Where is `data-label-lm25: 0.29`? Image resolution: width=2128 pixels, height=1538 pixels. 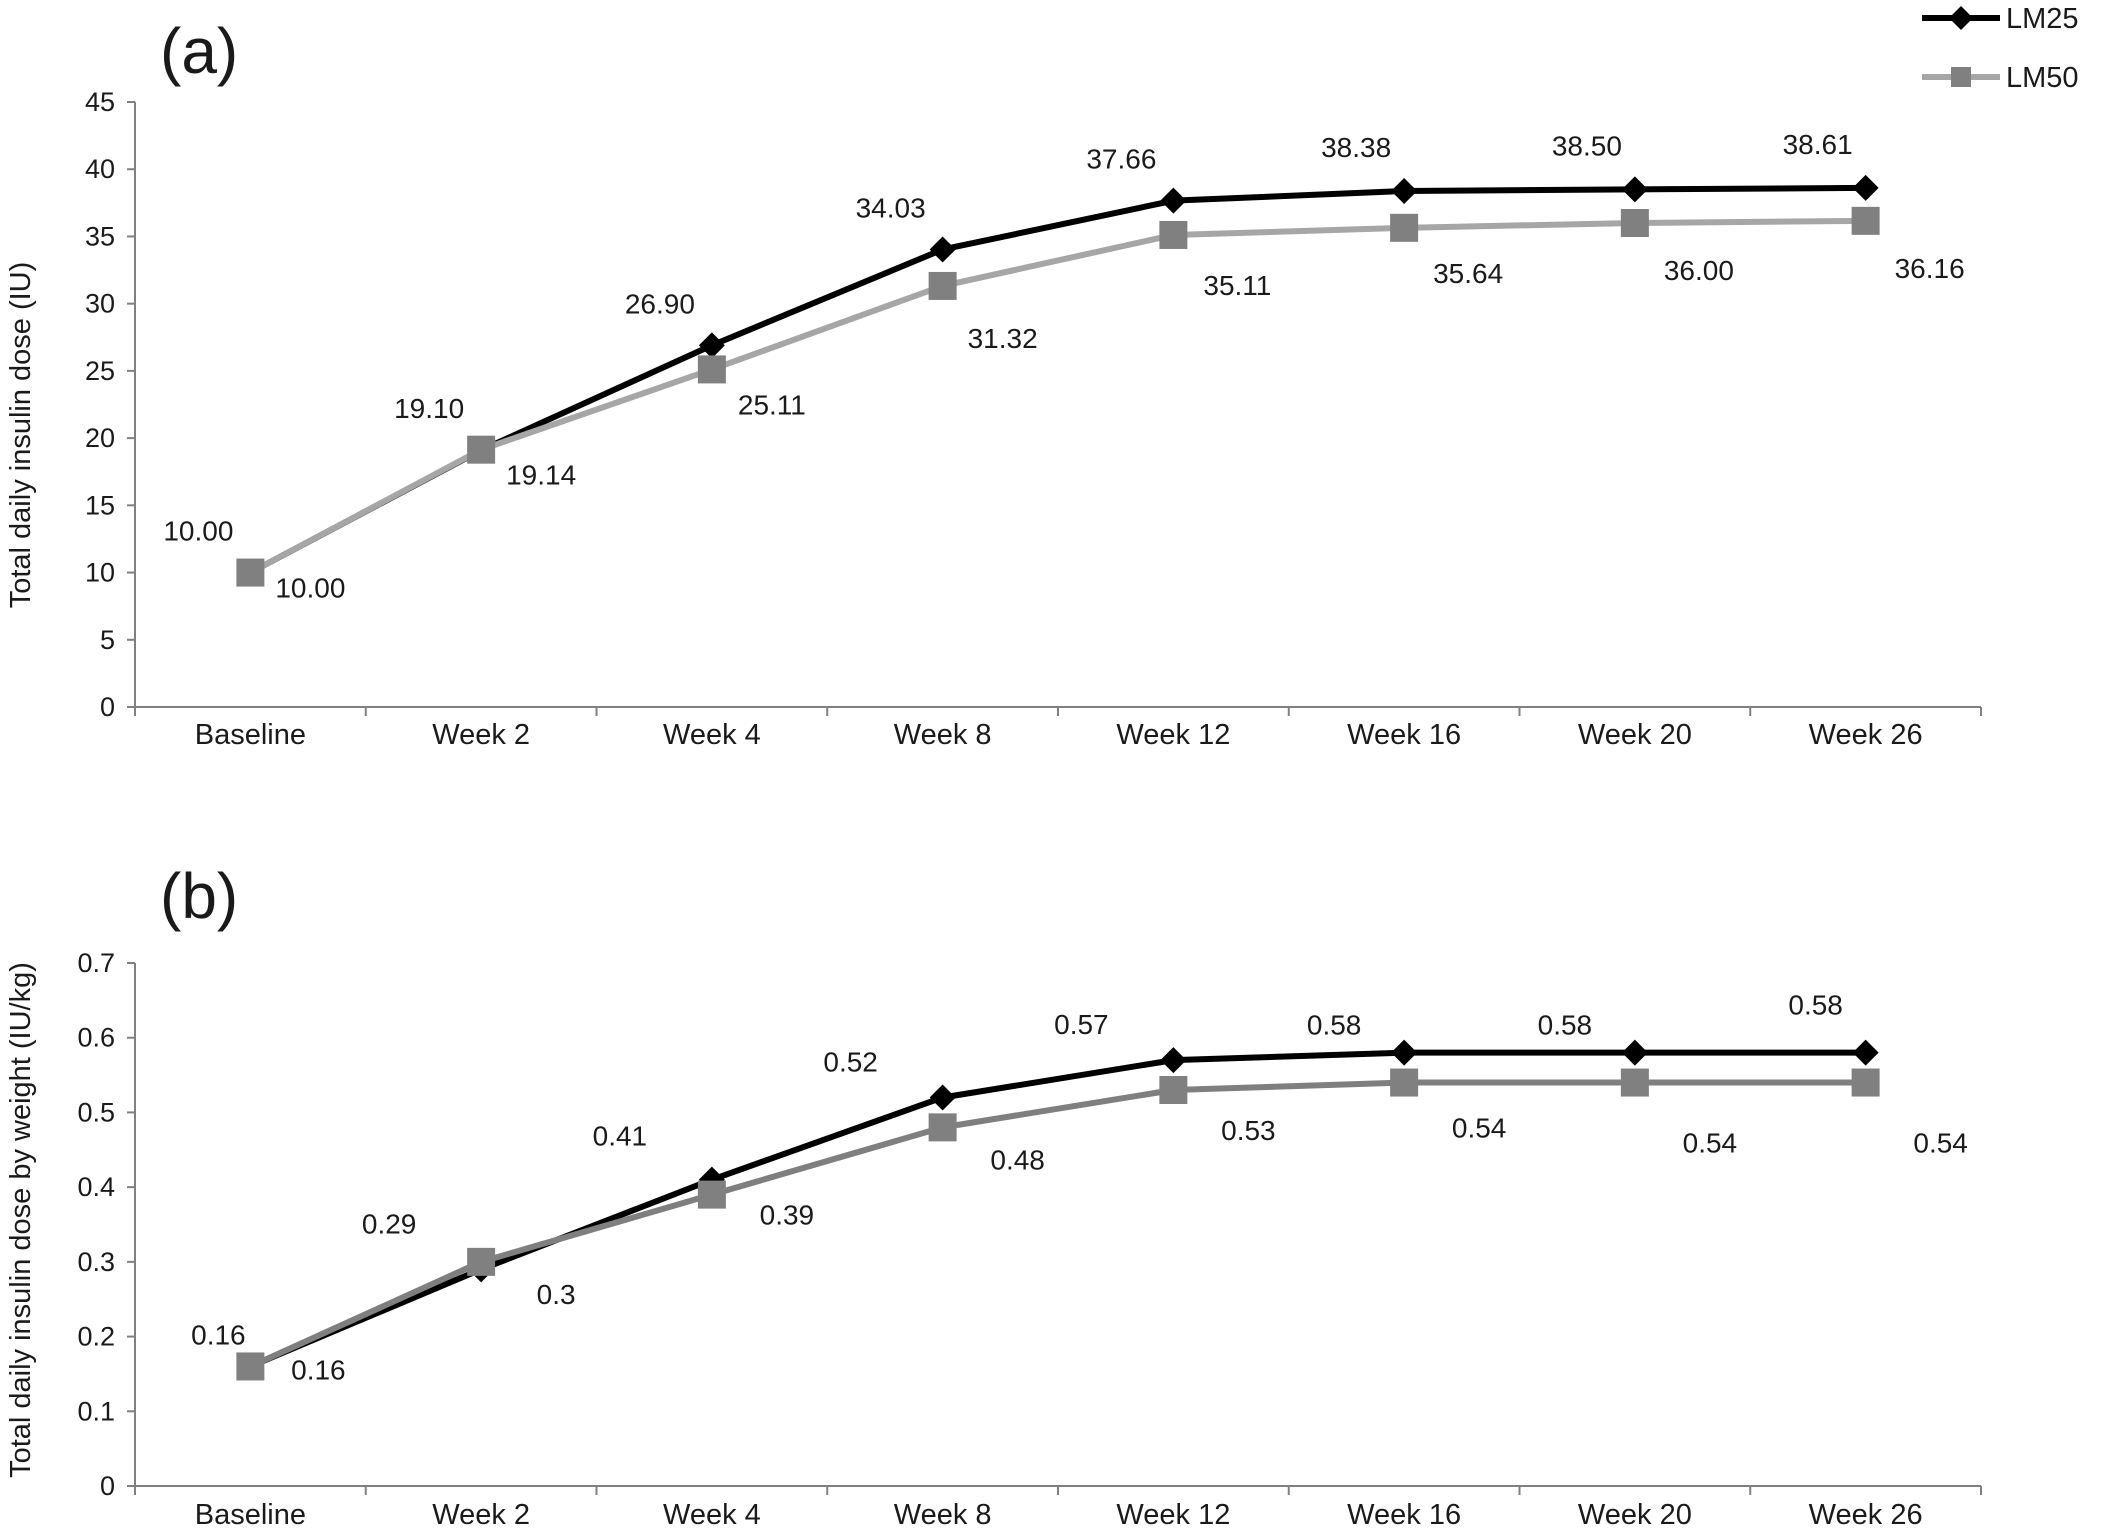
data-label-lm25: 0.29 is located at coordinates (389, 1223).